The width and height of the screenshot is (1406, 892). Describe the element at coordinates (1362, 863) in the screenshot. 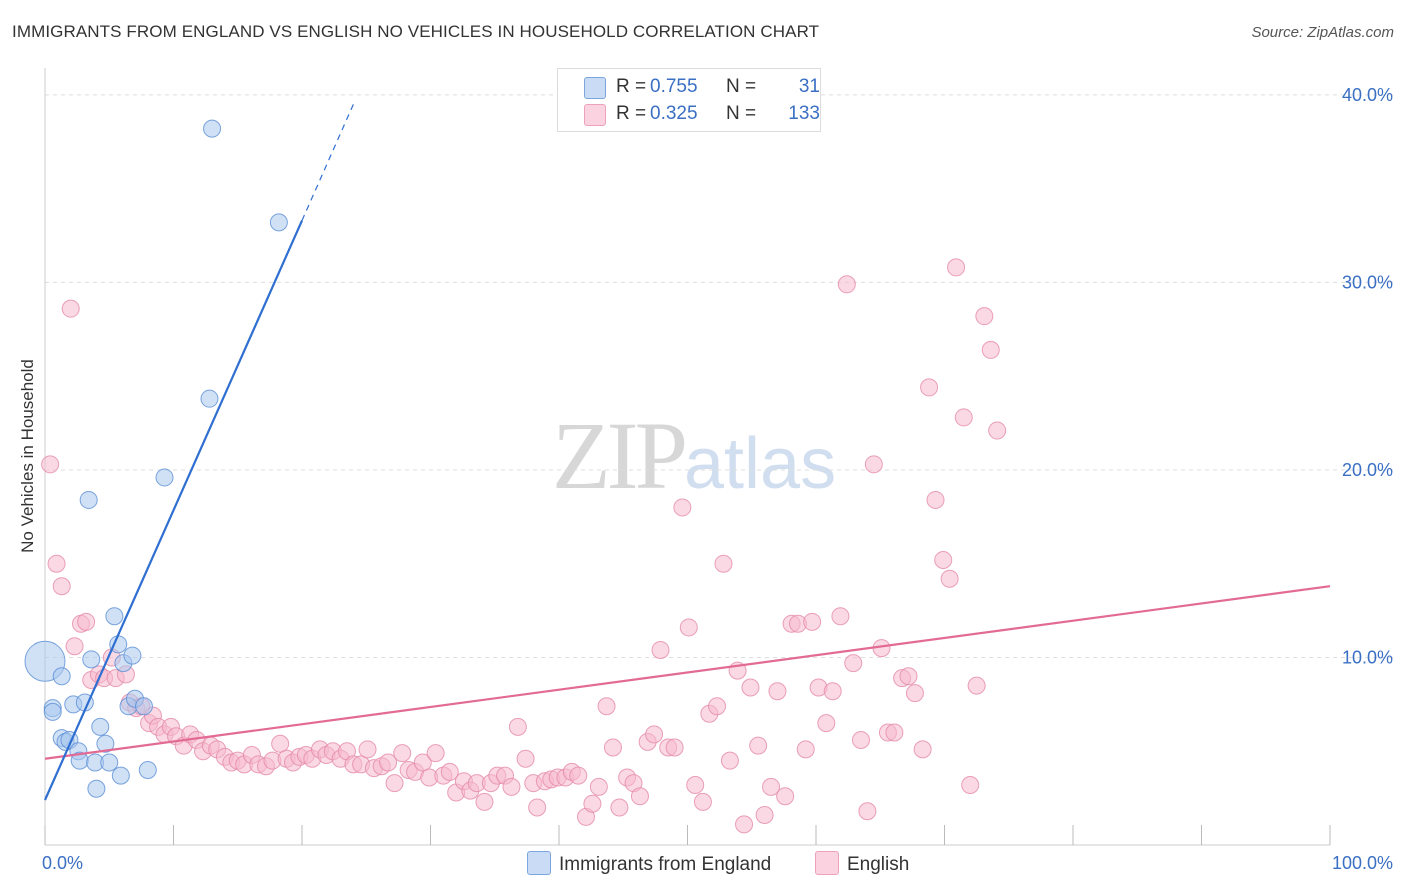

I see `x-tick-label: 100.0%` at that location.